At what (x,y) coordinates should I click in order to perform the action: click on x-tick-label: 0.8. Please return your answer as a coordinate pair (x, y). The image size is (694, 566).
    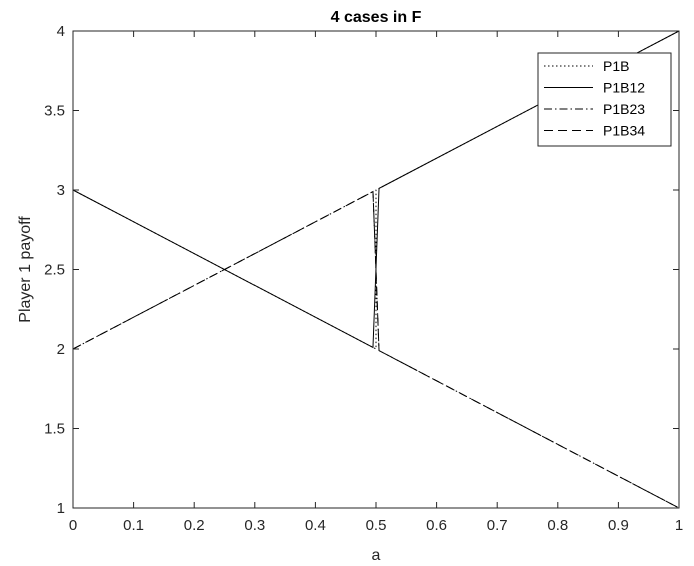
    Looking at the image, I should click on (557, 525).